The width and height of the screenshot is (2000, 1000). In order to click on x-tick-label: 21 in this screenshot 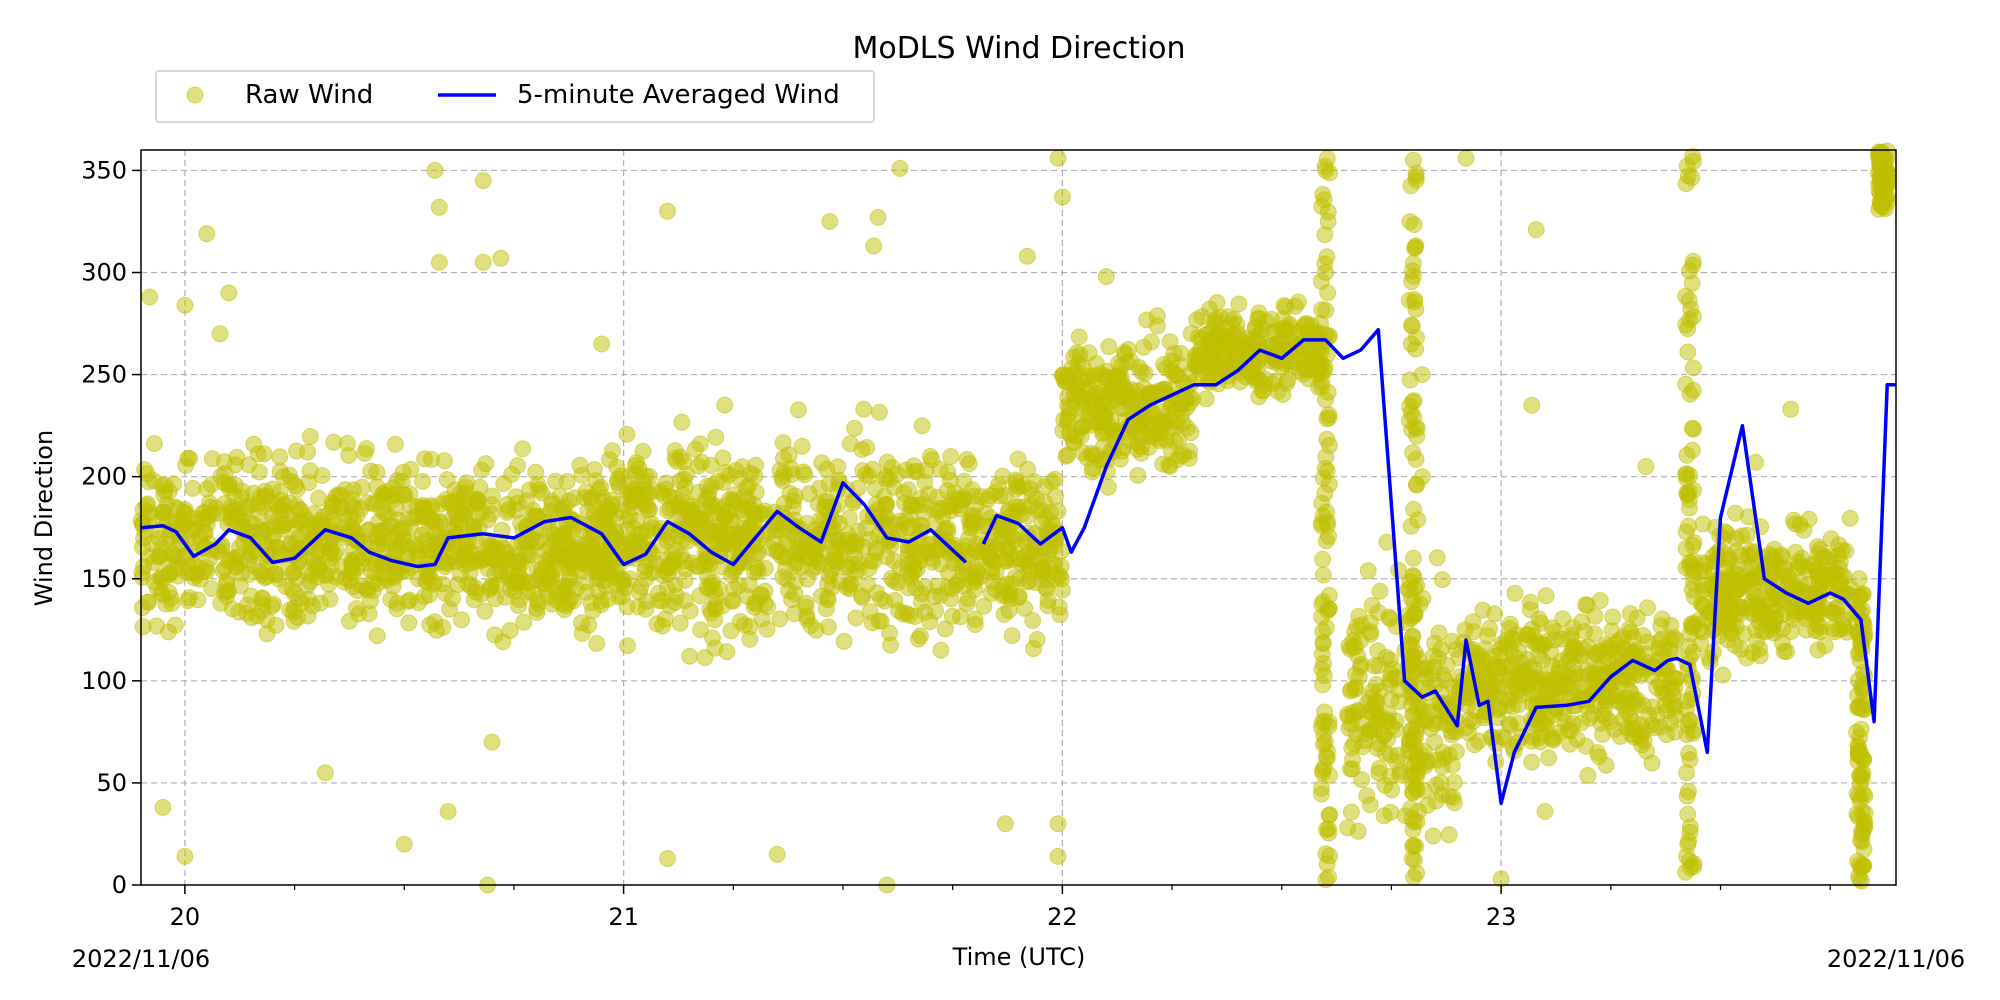, I will do `click(623, 917)`.